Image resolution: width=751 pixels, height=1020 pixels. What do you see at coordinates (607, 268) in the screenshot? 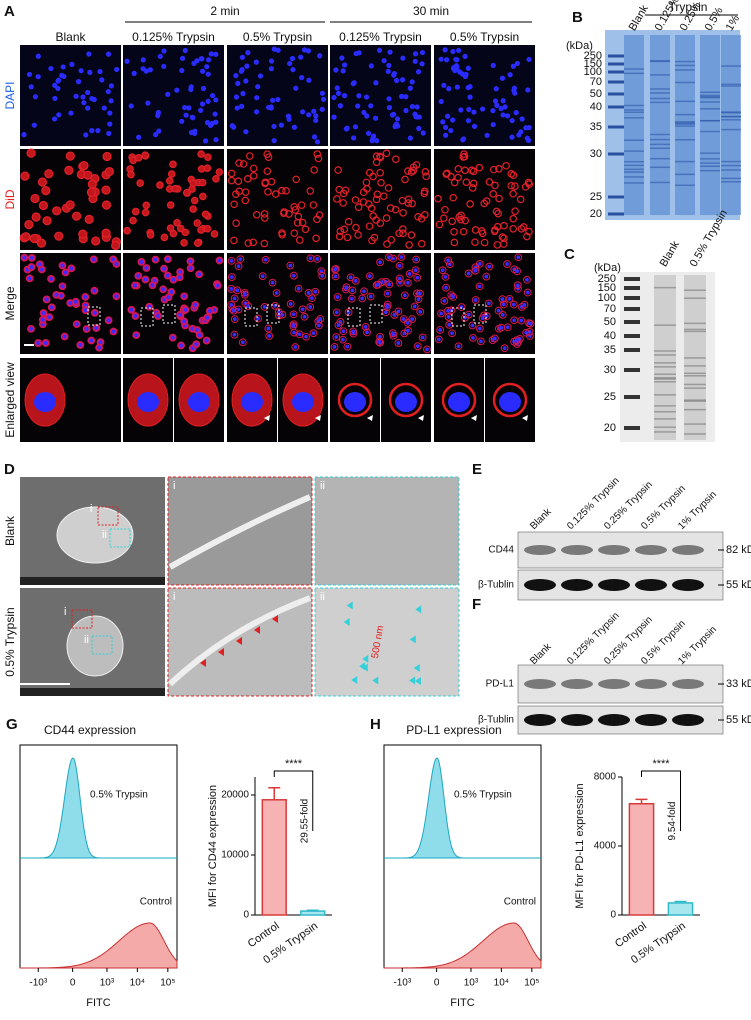
I see `unit-label: (kDa)` at bounding box center [607, 268].